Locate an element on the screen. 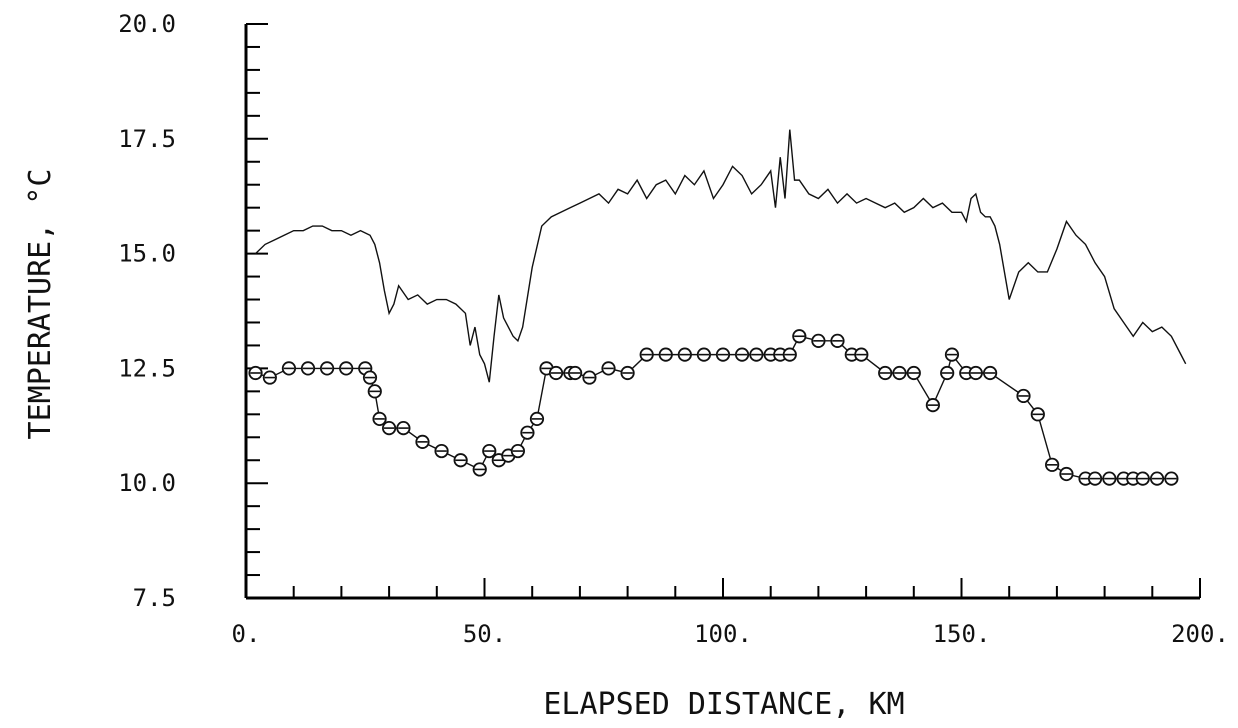 The image size is (1238, 728). x-tick-label: 200. is located at coordinates (1200, 634).